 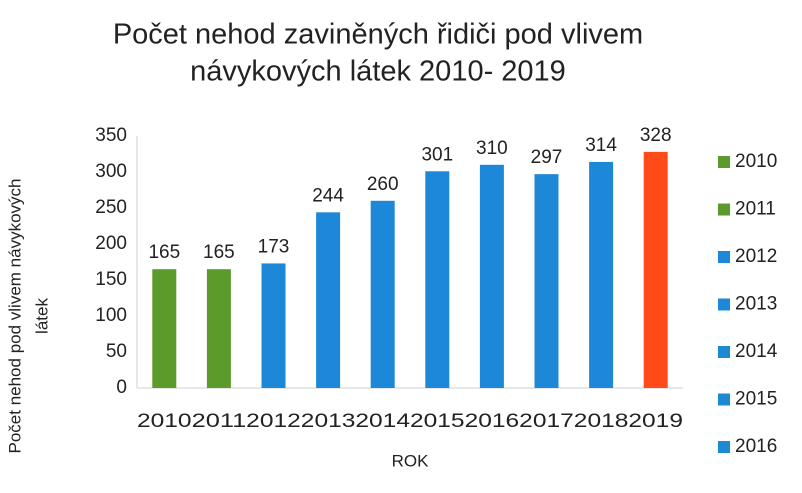 I want to click on x-tick-label: 2011, so click(x=219, y=421).